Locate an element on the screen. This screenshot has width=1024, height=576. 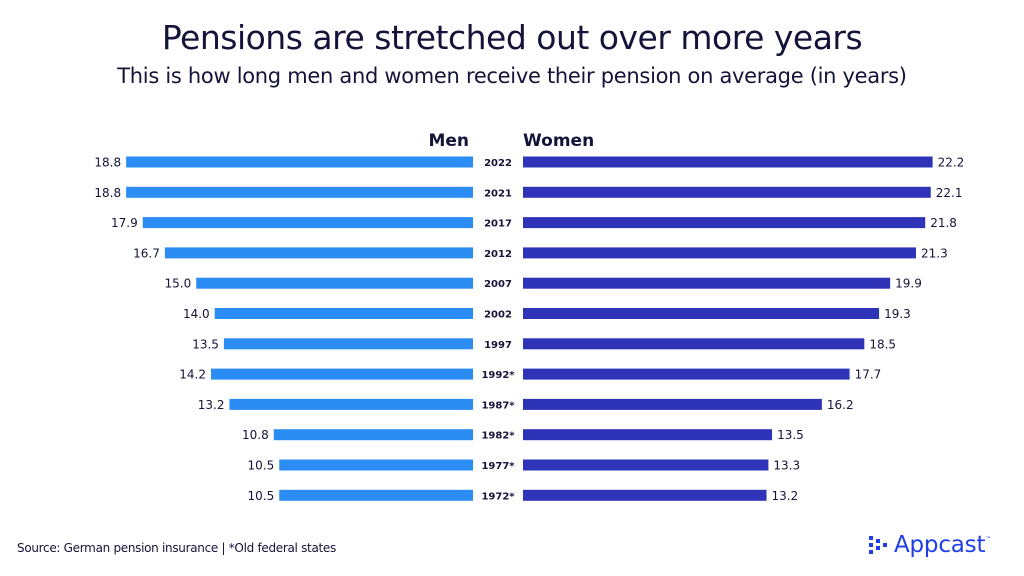
legend-men: Men is located at coordinates (448, 141).